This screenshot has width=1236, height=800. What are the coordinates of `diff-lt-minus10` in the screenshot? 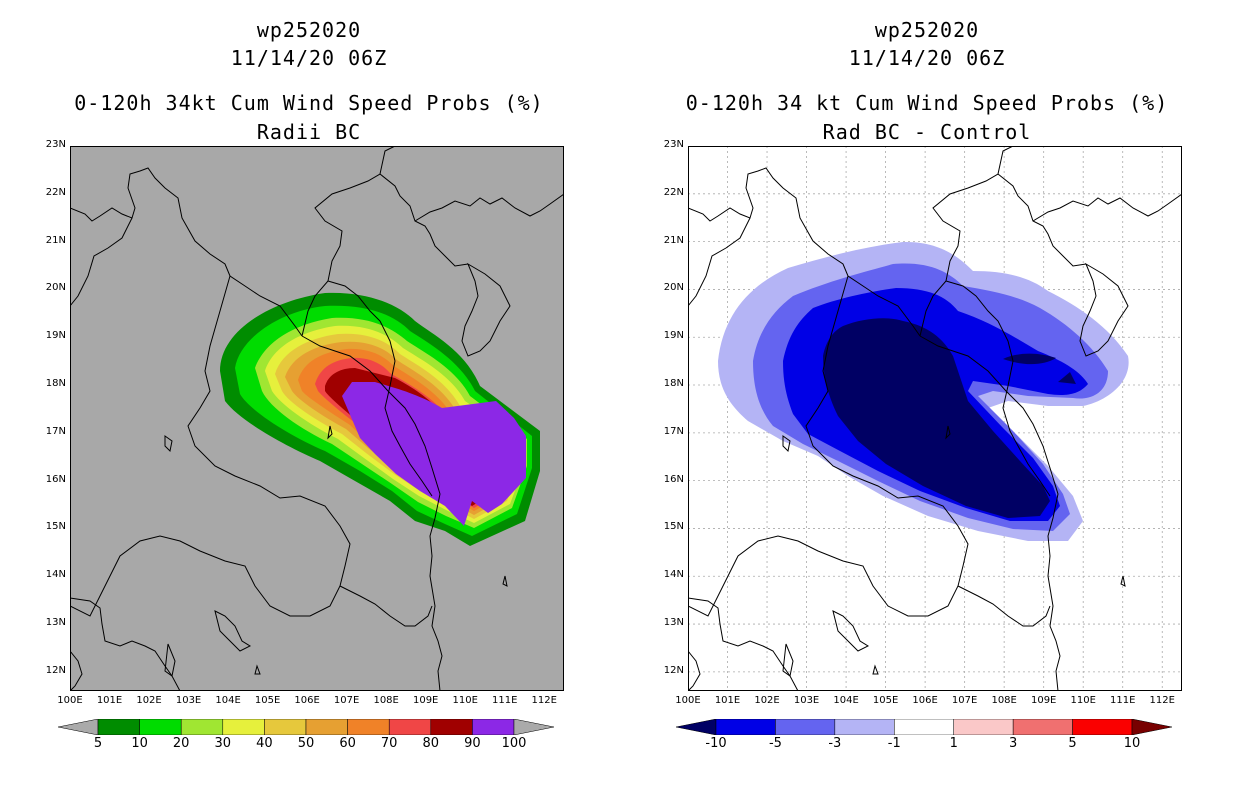 It's located at (936, 418).